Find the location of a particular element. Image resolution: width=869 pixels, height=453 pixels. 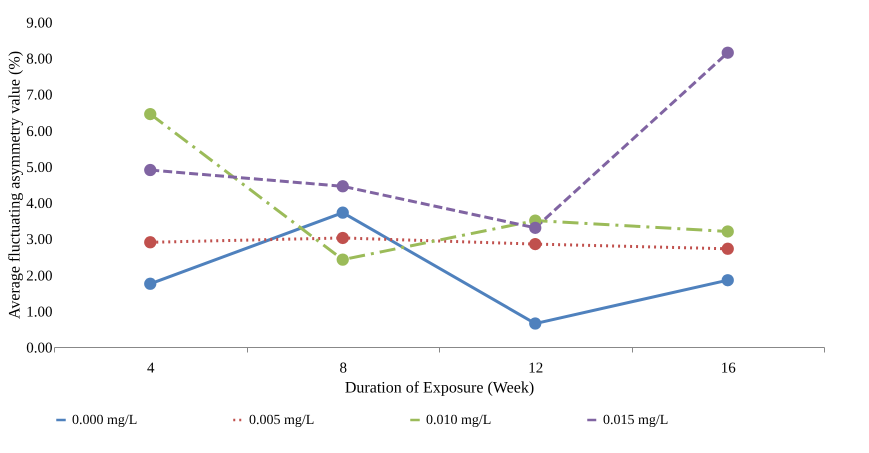

y-tick-label: 6.00 is located at coordinates (39, 132).